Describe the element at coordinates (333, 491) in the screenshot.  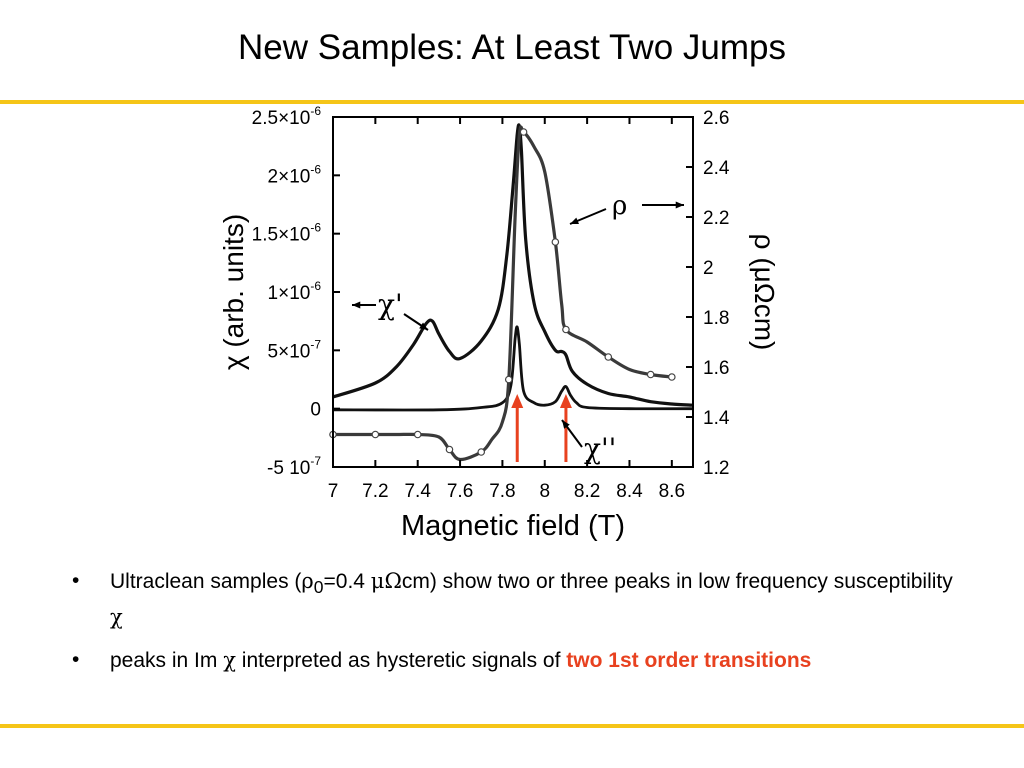
I see `x-tick-label: 7` at that location.